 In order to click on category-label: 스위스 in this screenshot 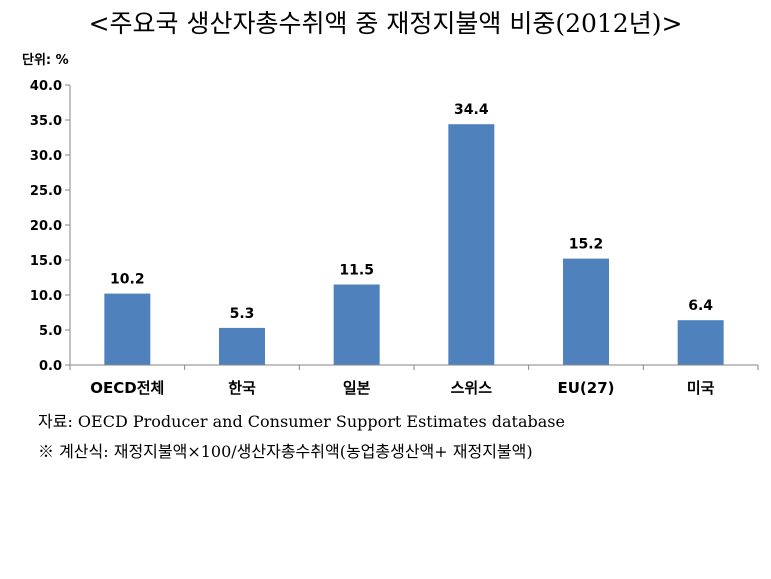, I will do `click(472, 388)`.